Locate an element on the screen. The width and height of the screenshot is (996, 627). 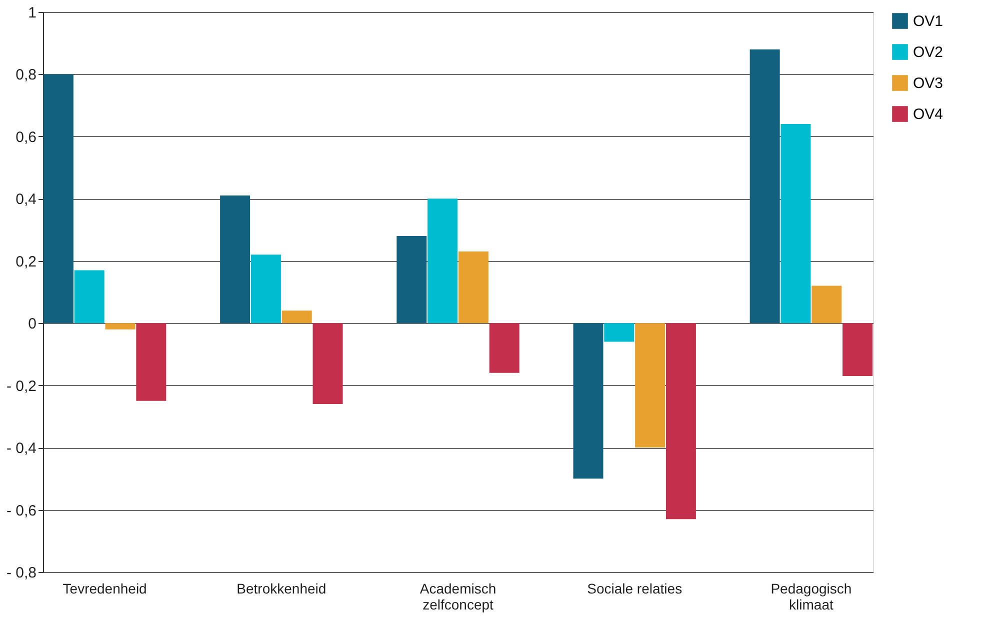
legend-label: OV1 is located at coordinates (928, 21).